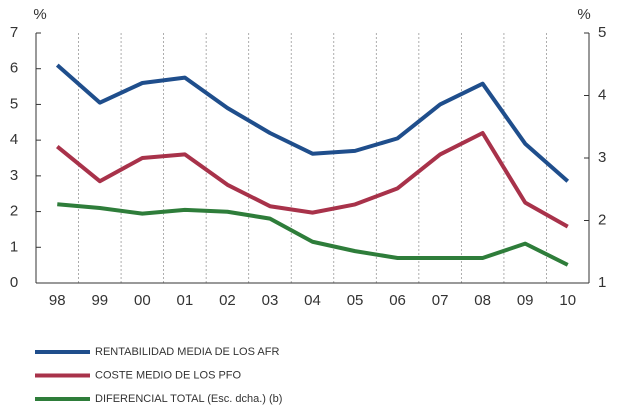 Image resolution: width=618 pixels, height=405 pixels. What do you see at coordinates (99, 300) in the screenshot?
I see `x-tick-label: 99` at bounding box center [99, 300].